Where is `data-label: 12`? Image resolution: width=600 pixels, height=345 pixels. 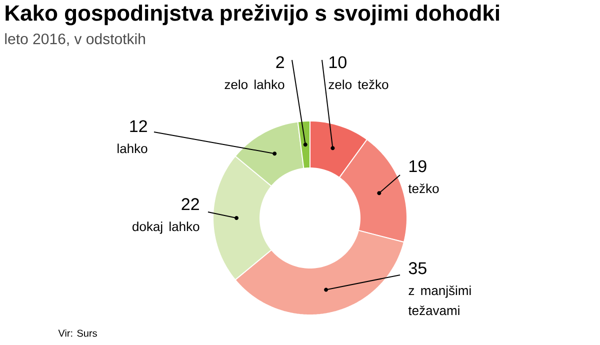 data-label: 12 is located at coordinates (138, 126).